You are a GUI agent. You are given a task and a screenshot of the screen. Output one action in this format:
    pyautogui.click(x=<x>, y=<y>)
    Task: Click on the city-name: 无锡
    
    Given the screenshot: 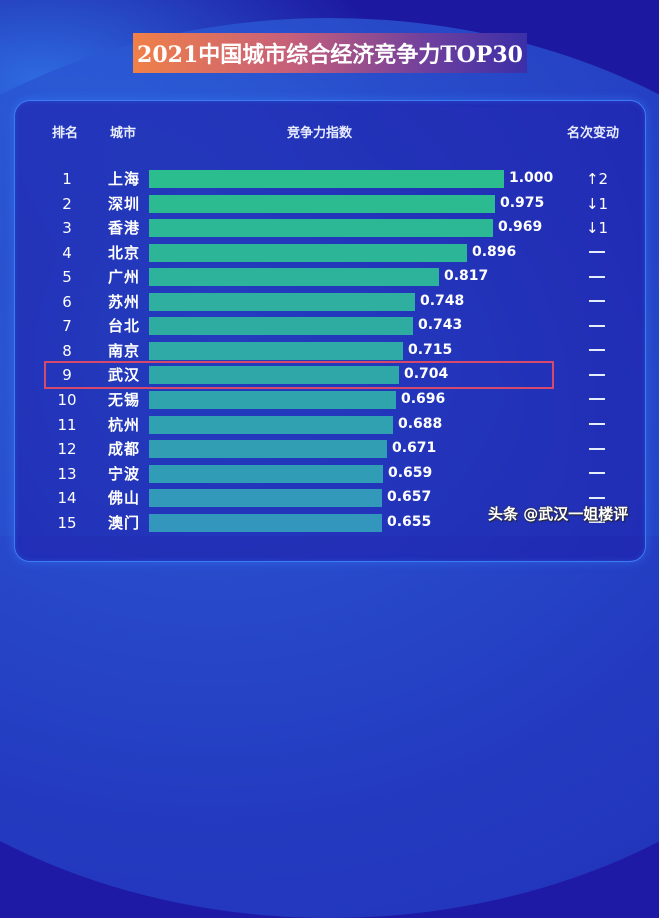 What is the action you would take?
    pyautogui.click(x=124, y=399)
    